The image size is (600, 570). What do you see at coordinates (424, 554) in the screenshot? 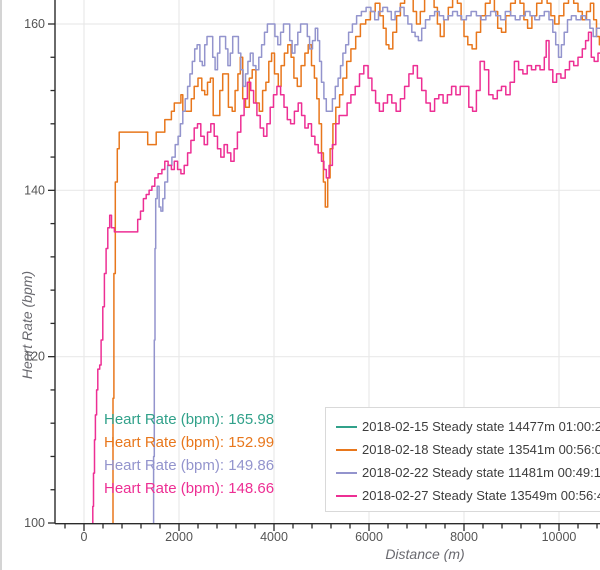
I see `x-axis-title: Distance (m)` at bounding box center [424, 554].